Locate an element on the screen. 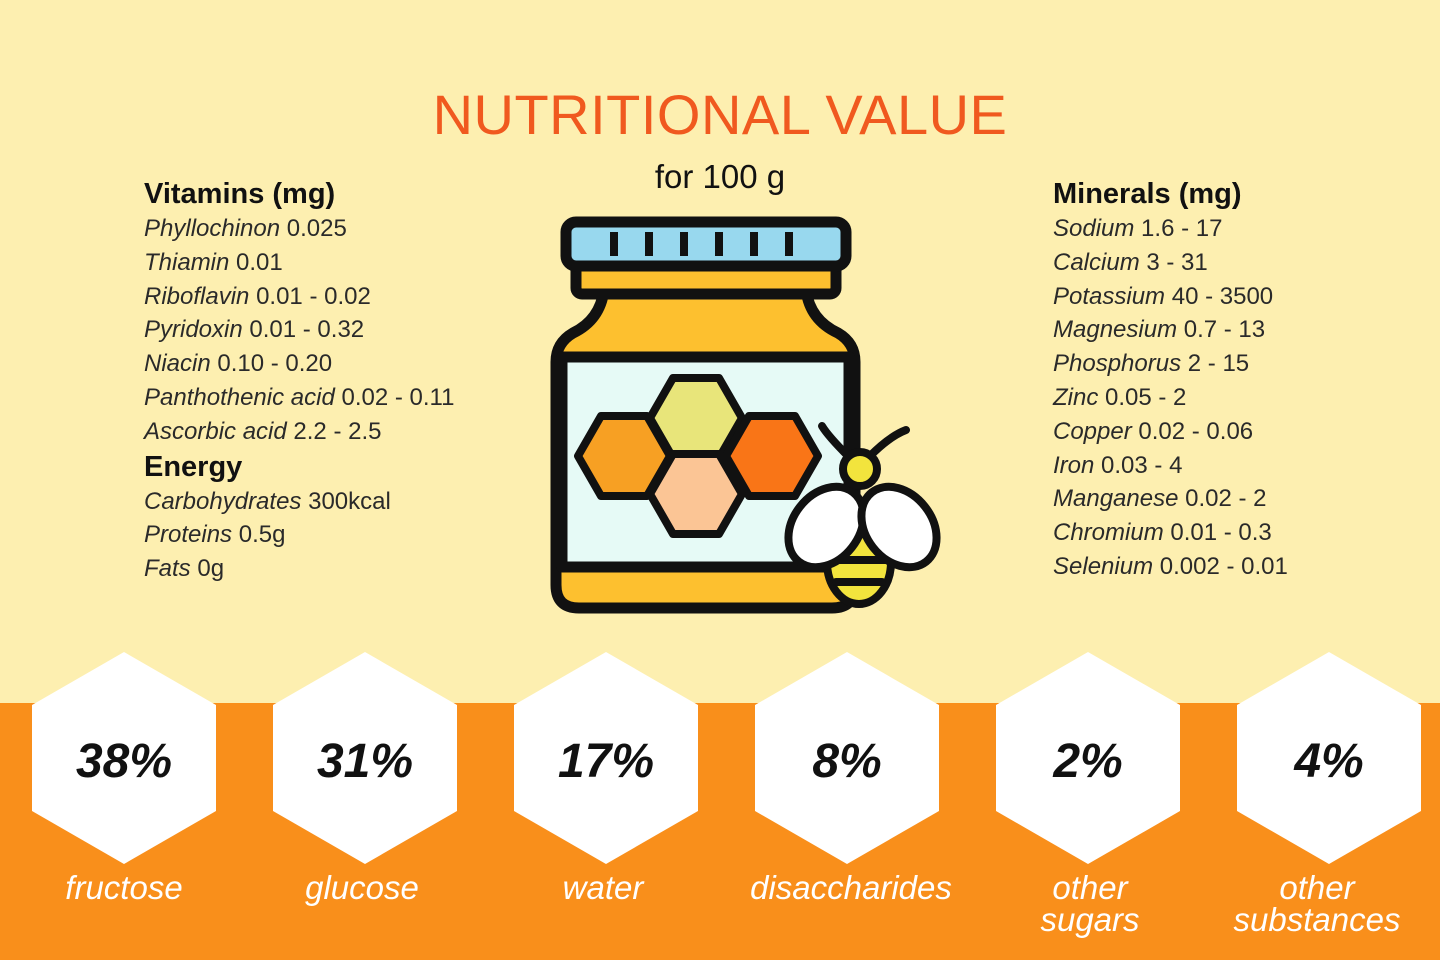 The height and width of the screenshot is (960, 1440). mineral-value: 0.01 - 0.3 is located at coordinates (1221, 533).